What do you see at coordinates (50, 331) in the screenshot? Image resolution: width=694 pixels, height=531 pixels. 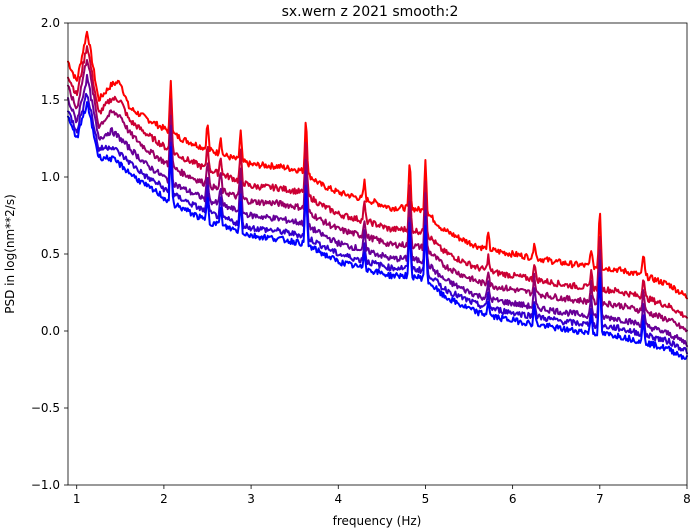 I see `y-tick-label: 0.0` at bounding box center [50, 331].